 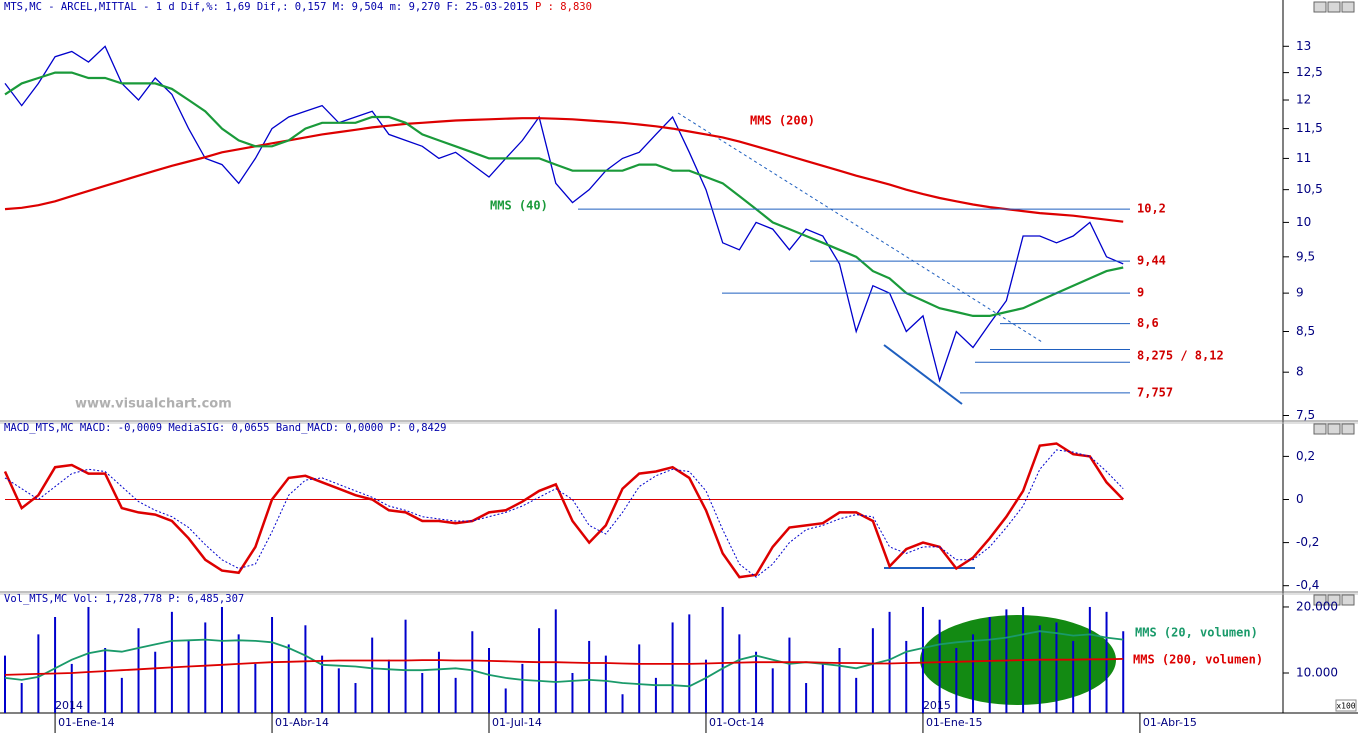 What do you see at coordinates (1300, 499) in the screenshot?
I see `y-tick-label: 0` at bounding box center [1300, 499].